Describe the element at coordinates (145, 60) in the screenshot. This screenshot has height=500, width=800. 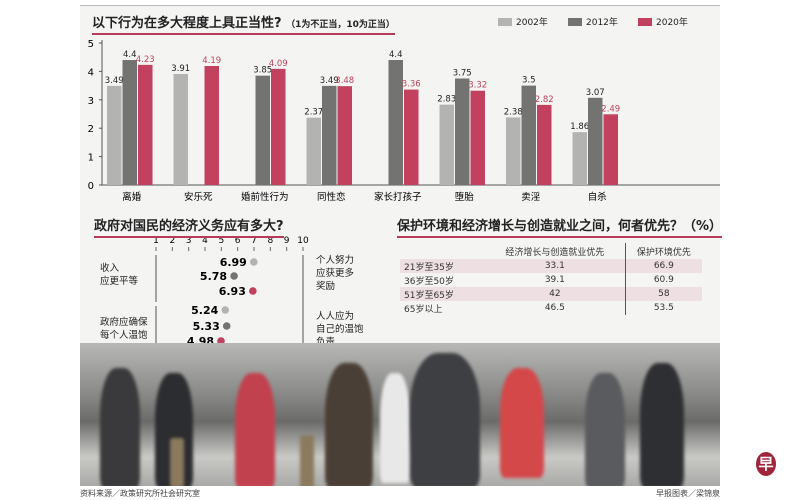
I see `bar-value-label: 4.23` at that location.